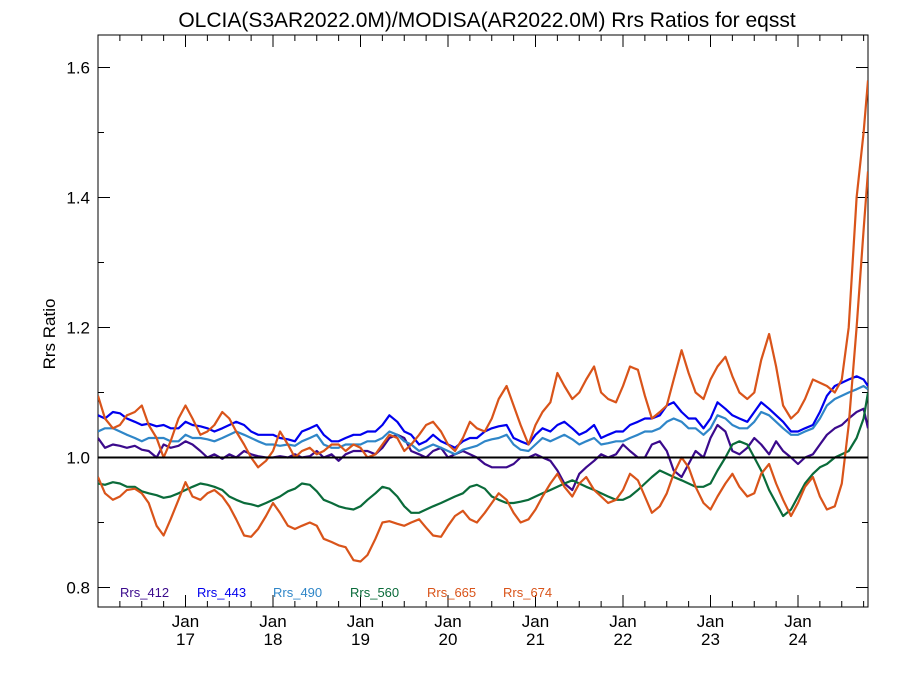 The height and width of the screenshot is (675, 900). Describe the element at coordinates (448, 639) in the screenshot. I see `x-tick-label-year: 20` at that location.